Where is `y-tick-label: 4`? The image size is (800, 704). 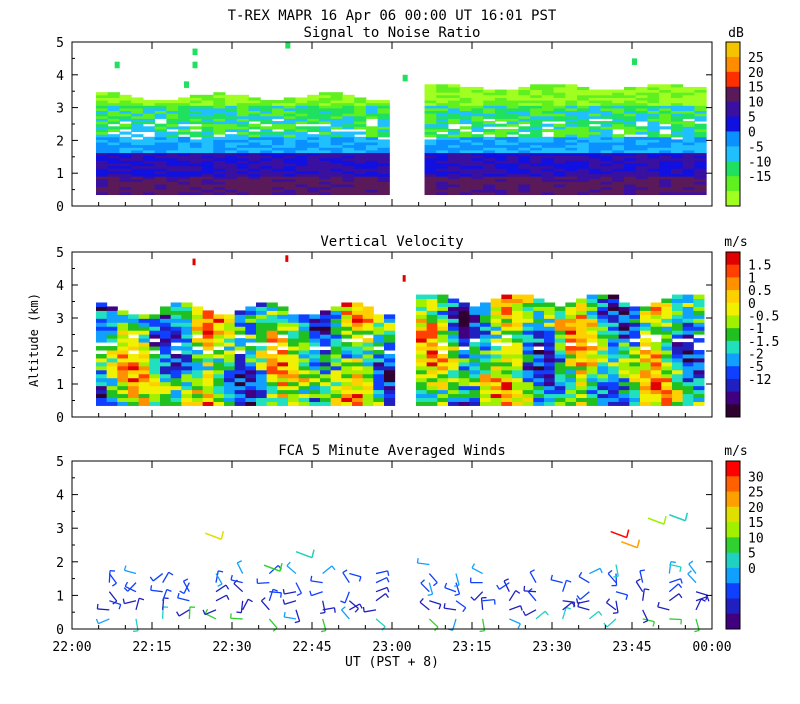 y-tick-label: 4 is located at coordinates (60, 286).